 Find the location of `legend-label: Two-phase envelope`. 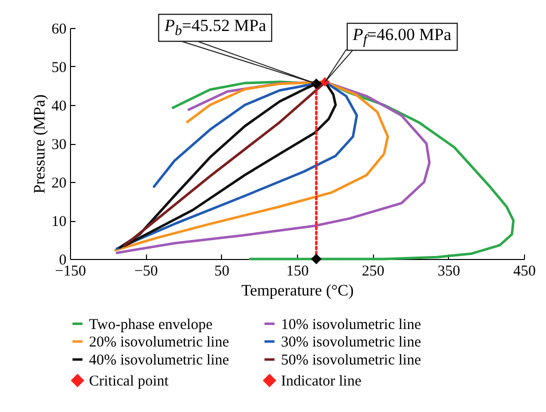

legend-label: Two-phase envelope is located at coordinates (151, 324).